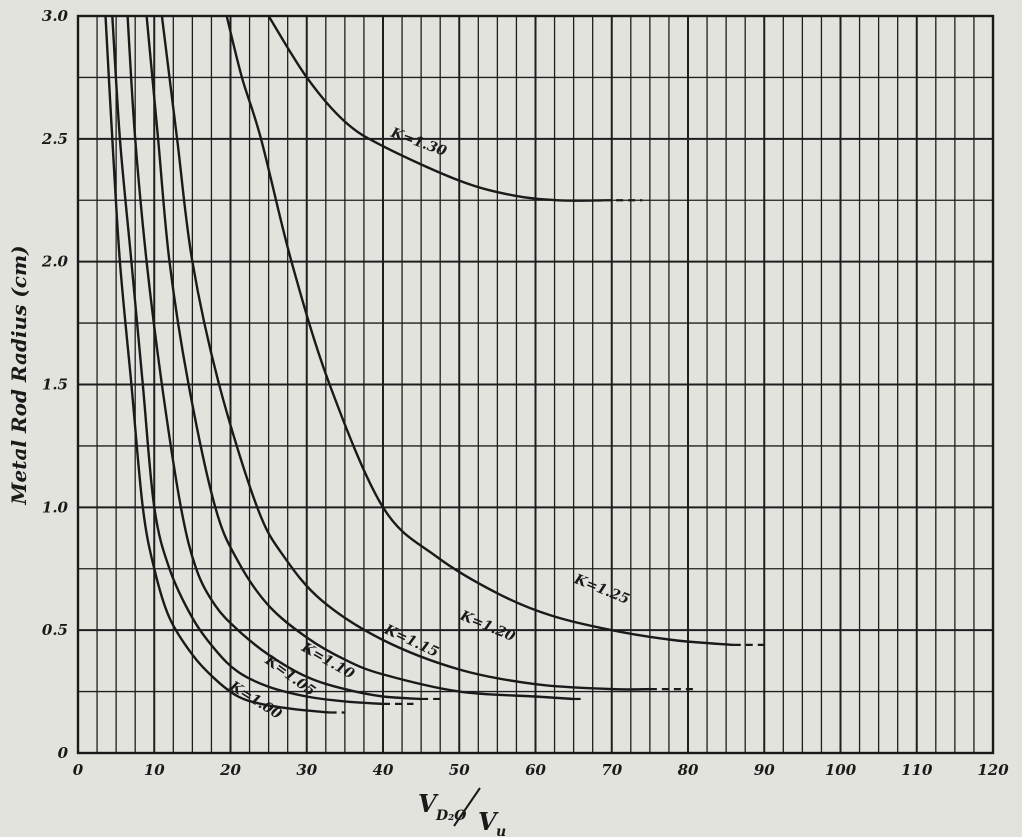  What do you see at coordinates (383, 770) in the screenshot?
I see `x-tick-label: 40` at bounding box center [383, 770].